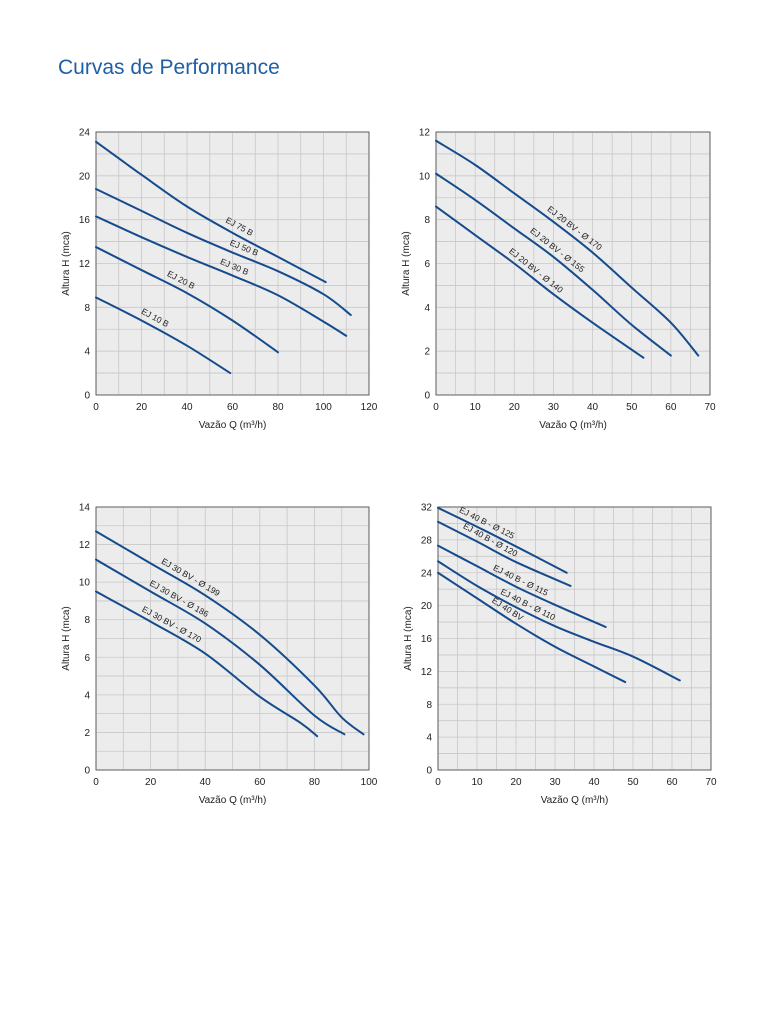 This screenshot has height=1024, width=768. What do you see at coordinates (96, 782) in the screenshot?
I see `chart-2-x-tick-label: 0` at bounding box center [96, 782].